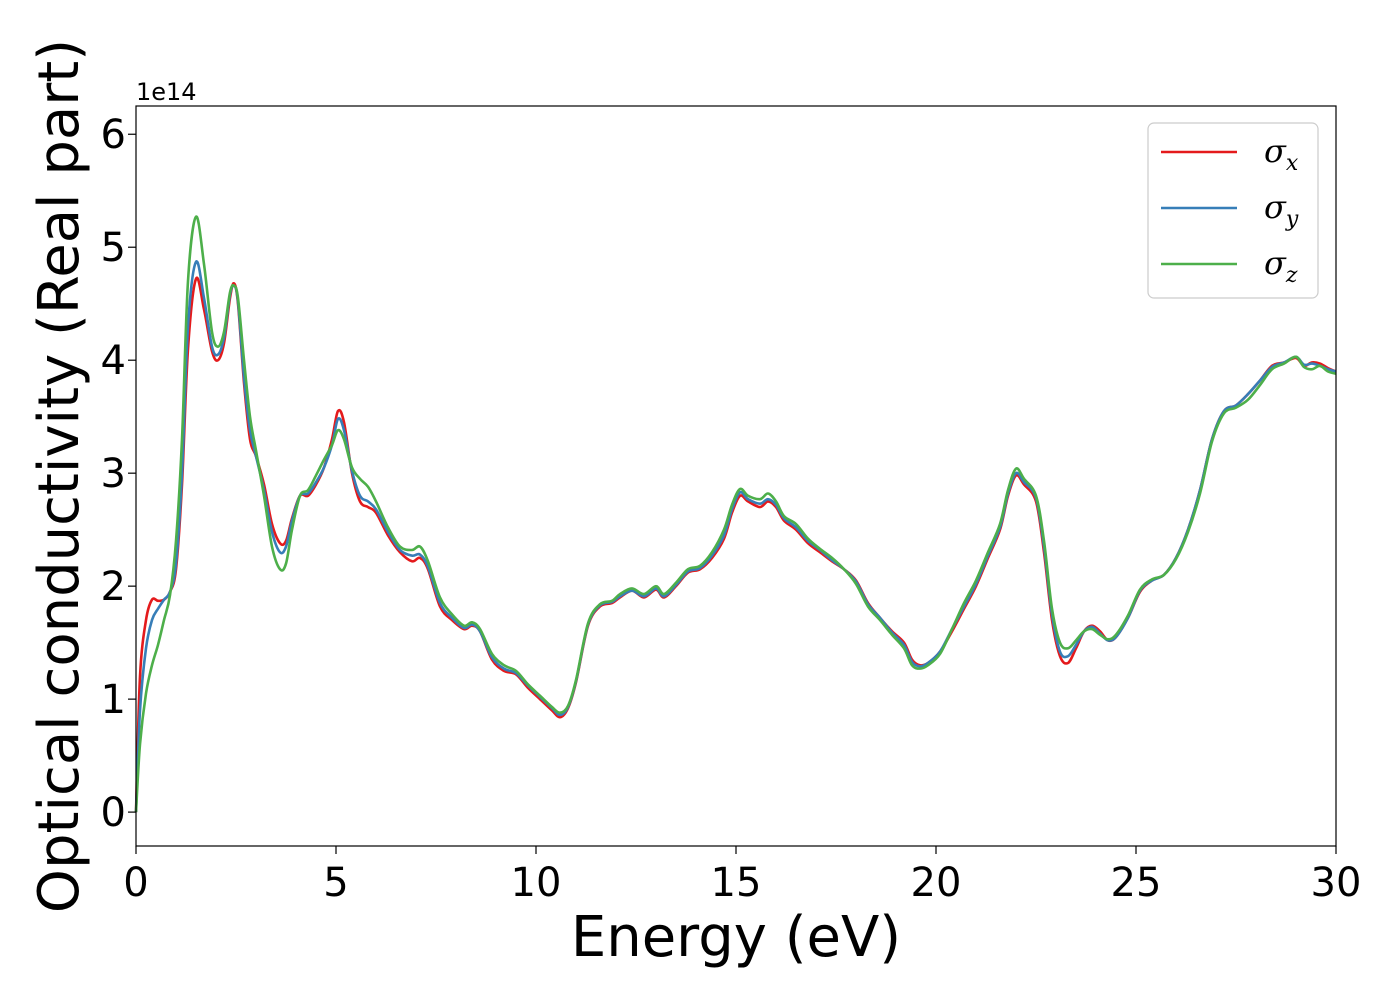 This screenshot has width=1400, height=1000. What do you see at coordinates (166, 92) in the screenshot?
I see `y-offset-label: 1e14` at bounding box center [166, 92].